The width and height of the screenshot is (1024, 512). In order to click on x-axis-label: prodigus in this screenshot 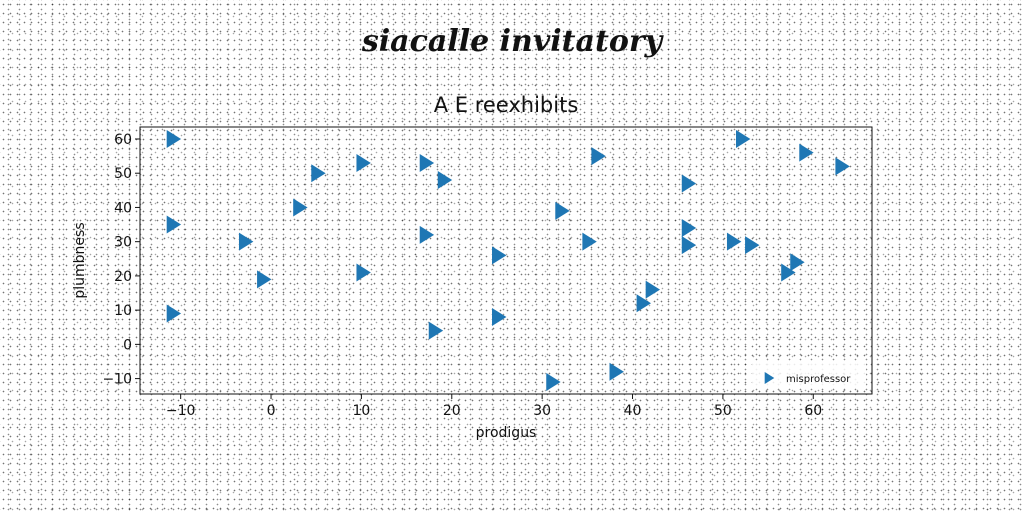, I will do `click(506, 433)`.